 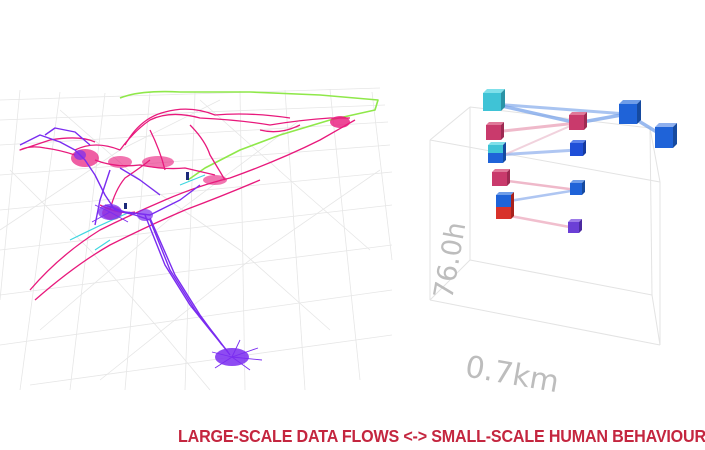 I want to click on trace-green, so click(x=249, y=135).